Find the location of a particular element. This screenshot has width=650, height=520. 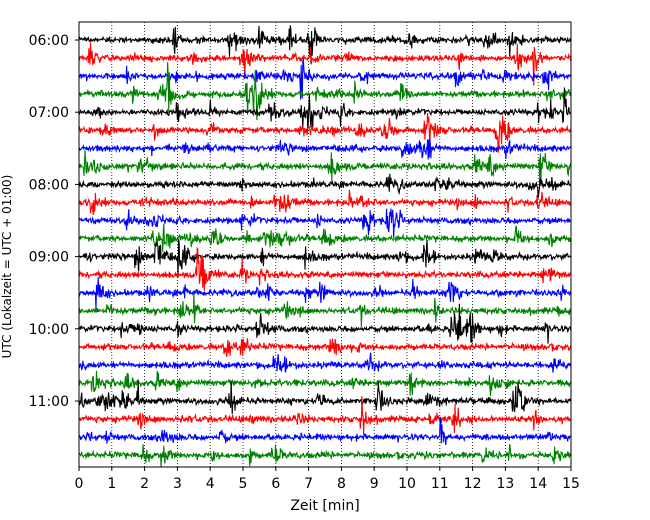

x-tick-label: 5 is located at coordinates (243, 484).